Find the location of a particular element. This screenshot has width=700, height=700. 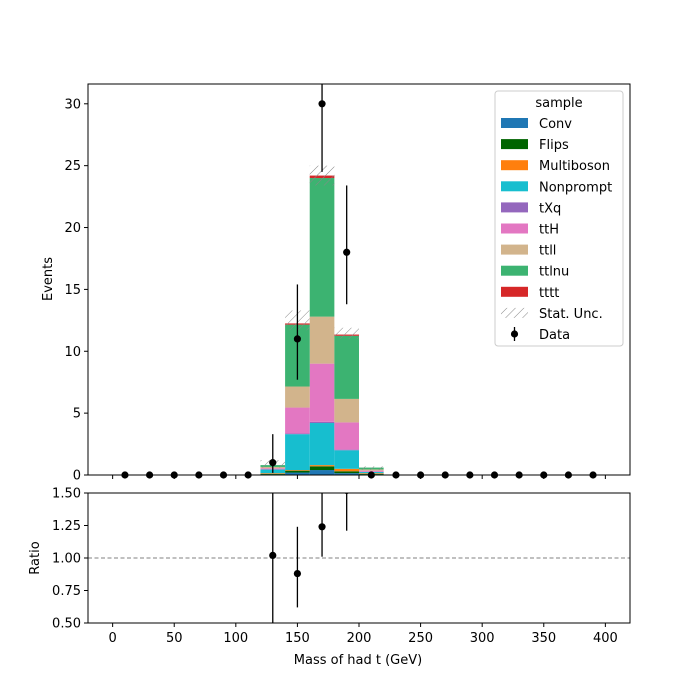

legend-title: sample is located at coordinates (558, 103).